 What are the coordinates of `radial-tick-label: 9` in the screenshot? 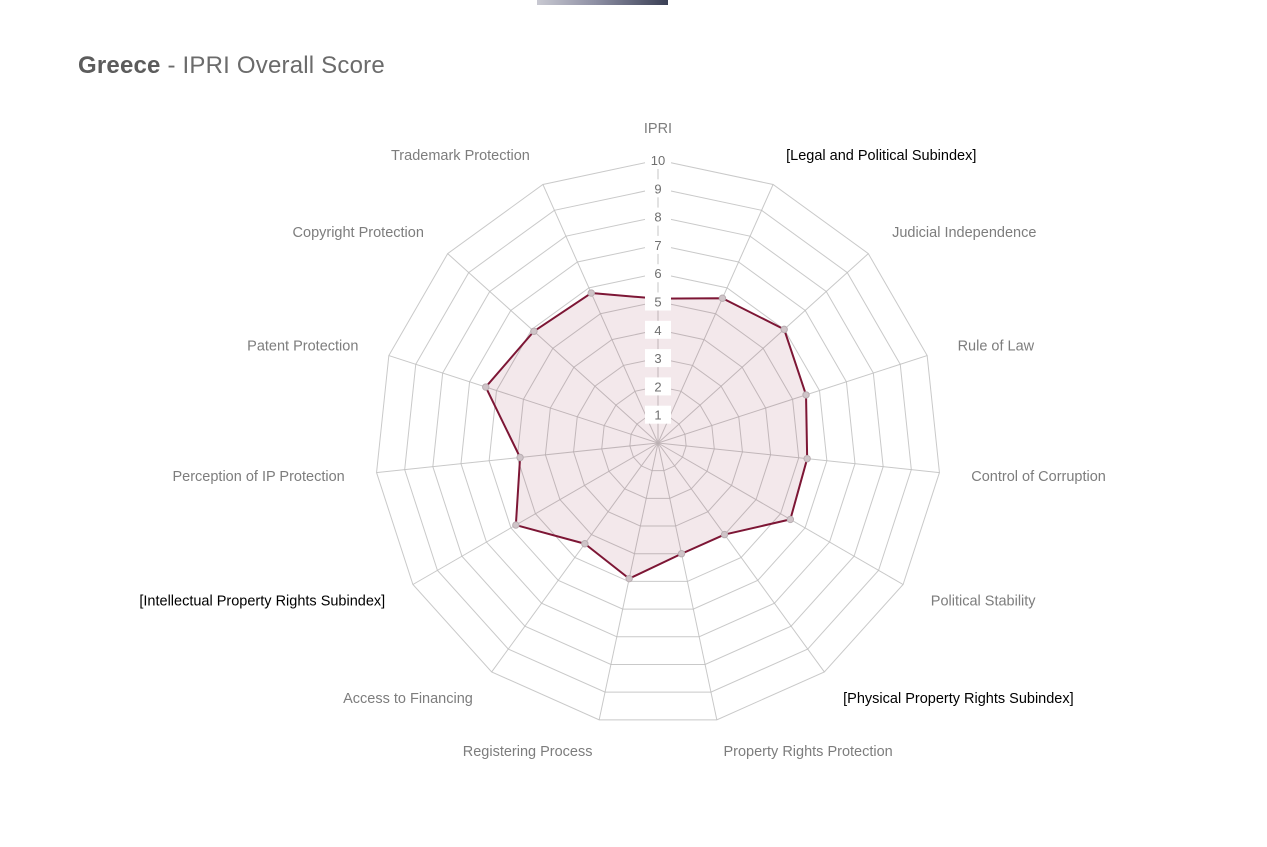 It's located at (657, 188).